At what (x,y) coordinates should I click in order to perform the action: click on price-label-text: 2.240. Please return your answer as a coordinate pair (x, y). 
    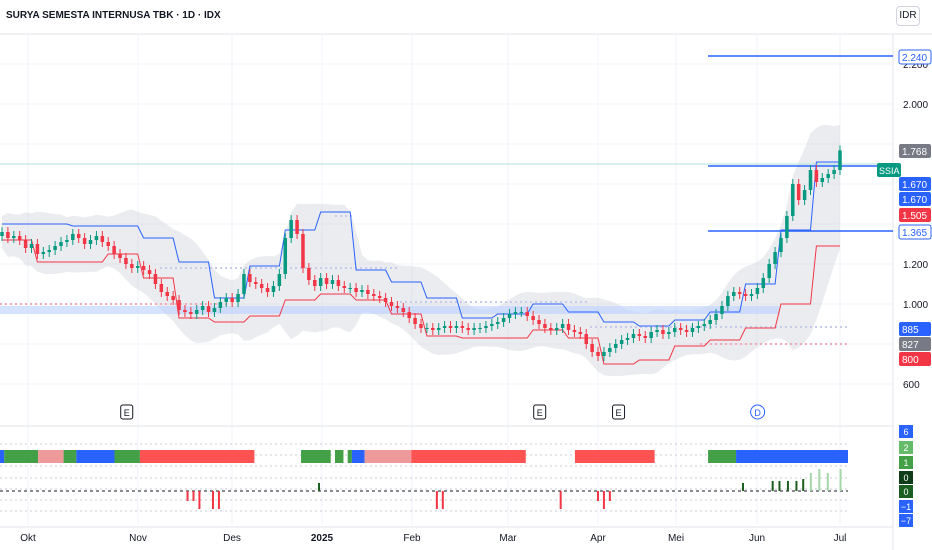
    Looking at the image, I should click on (914, 58).